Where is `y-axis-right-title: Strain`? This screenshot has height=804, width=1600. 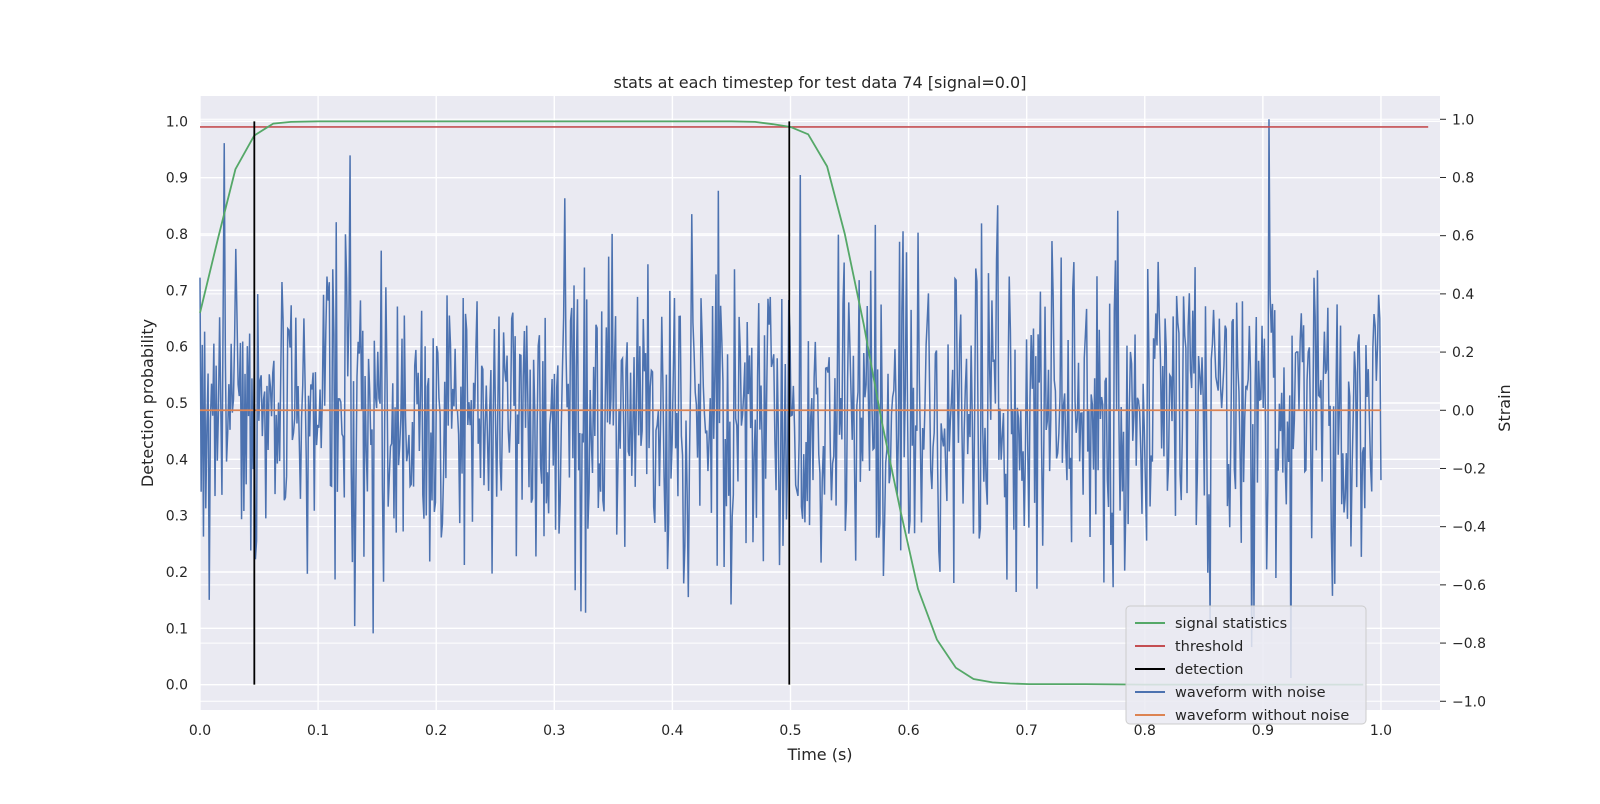 y-axis-right-title: Strain is located at coordinates (1504, 407).